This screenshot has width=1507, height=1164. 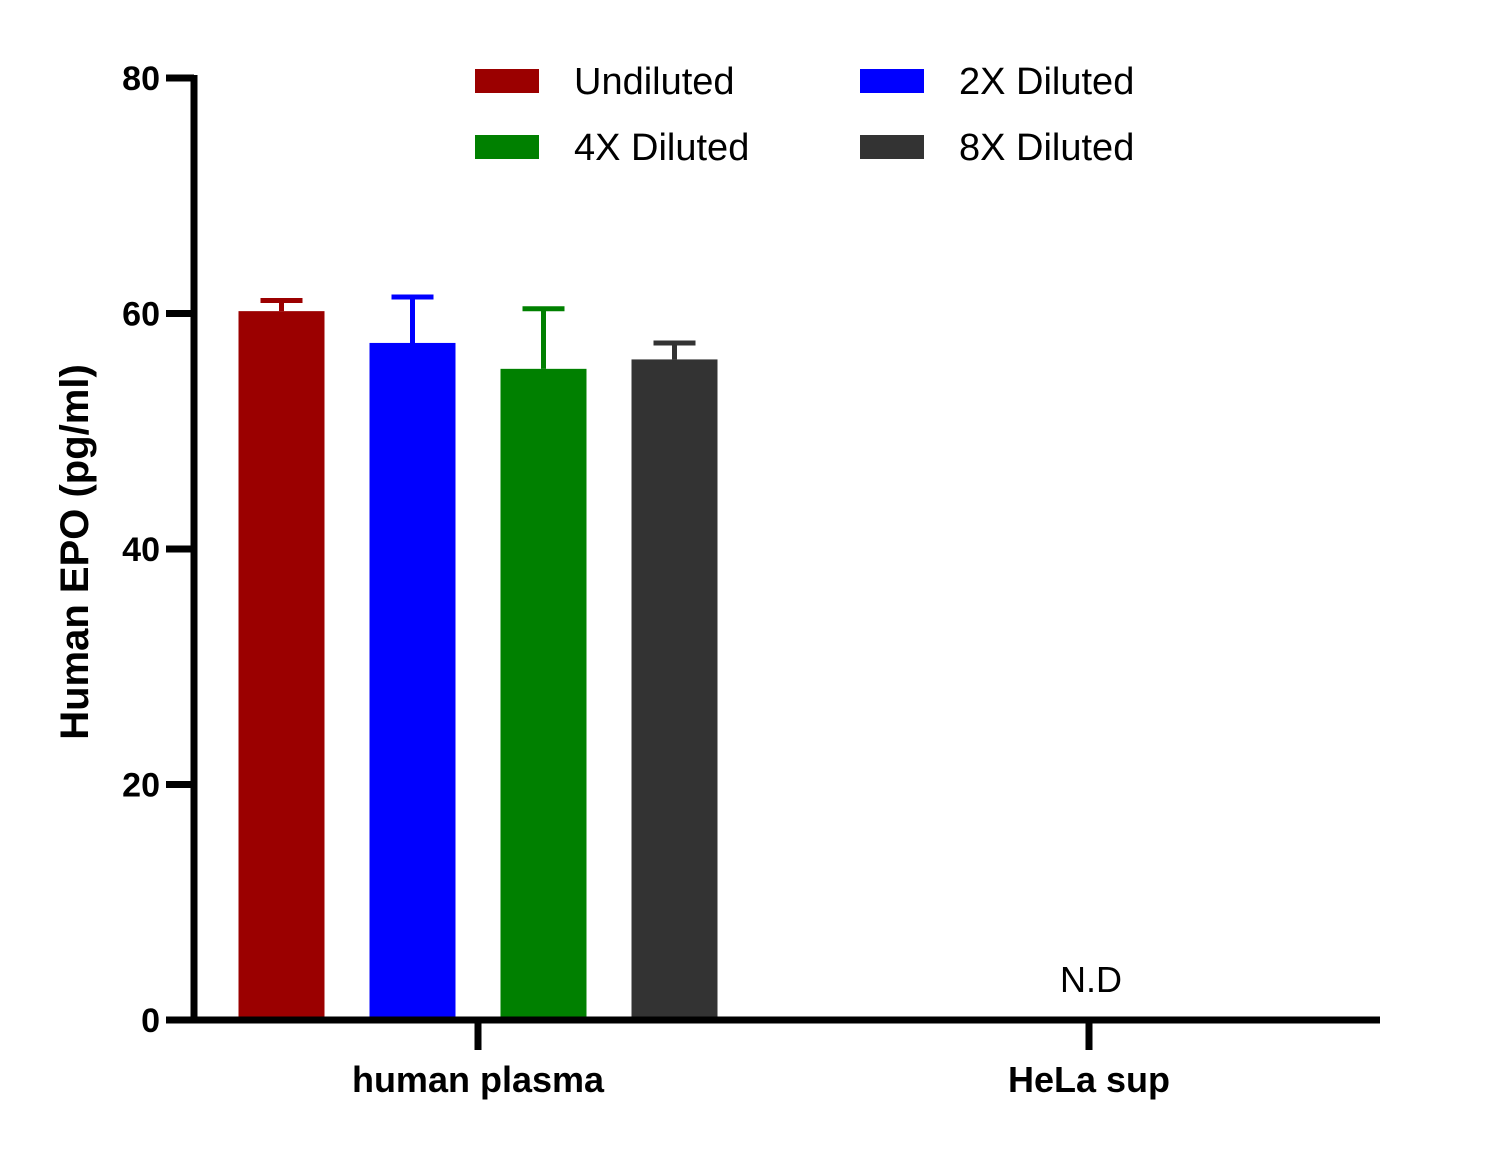 What do you see at coordinates (1089, 1079) in the screenshot?
I see `x-tick-label: HeLa sup` at bounding box center [1089, 1079].